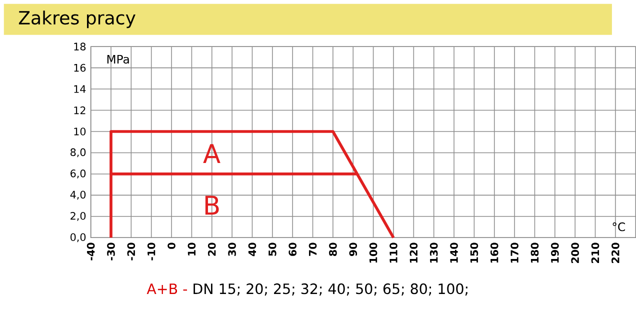 The width and height of the screenshot is (636, 310). What do you see at coordinates (616, 253) in the screenshot?
I see `x-tick-label: 220` at bounding box center [616, 253].